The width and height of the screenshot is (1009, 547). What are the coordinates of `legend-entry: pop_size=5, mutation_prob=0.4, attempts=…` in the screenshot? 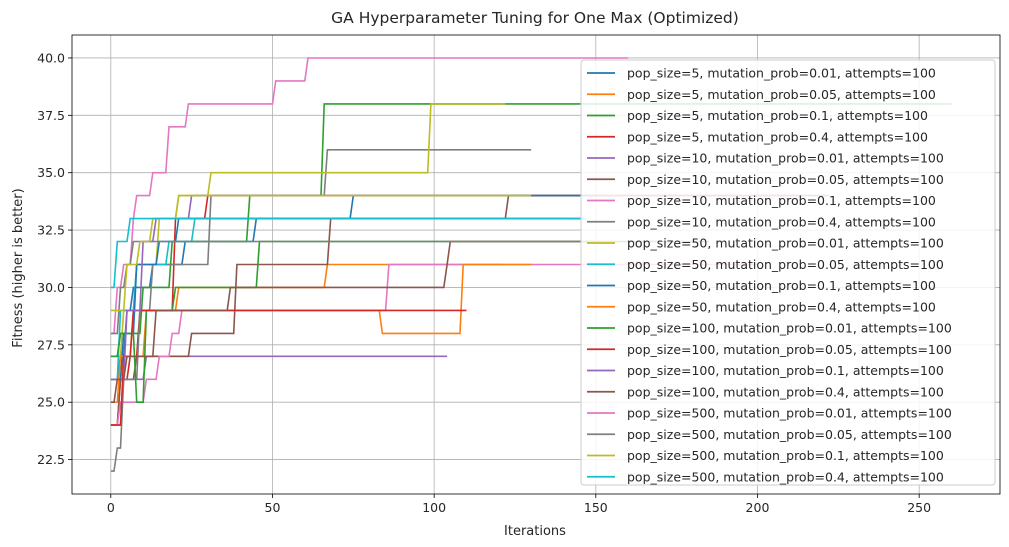 It's located at (777, 136).